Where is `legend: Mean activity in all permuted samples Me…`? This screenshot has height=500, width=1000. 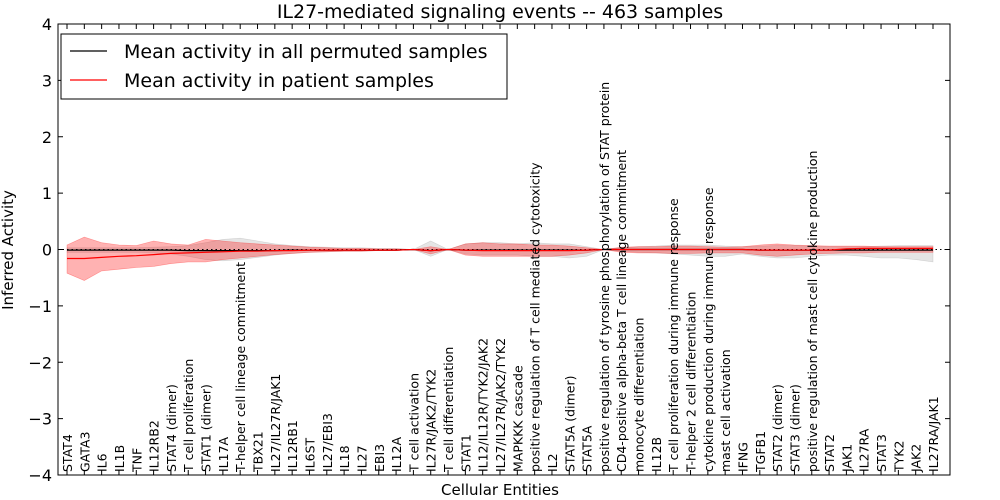 legend: Mean activity in all permuted samples Me… is located at coordinates (284, 66).